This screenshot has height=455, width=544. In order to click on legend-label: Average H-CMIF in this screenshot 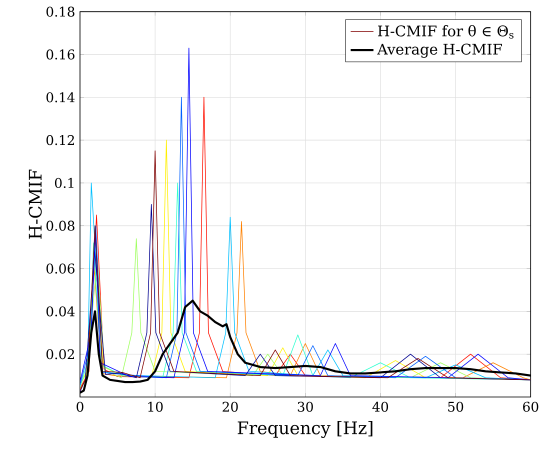, I will do `click(439, 51)`.